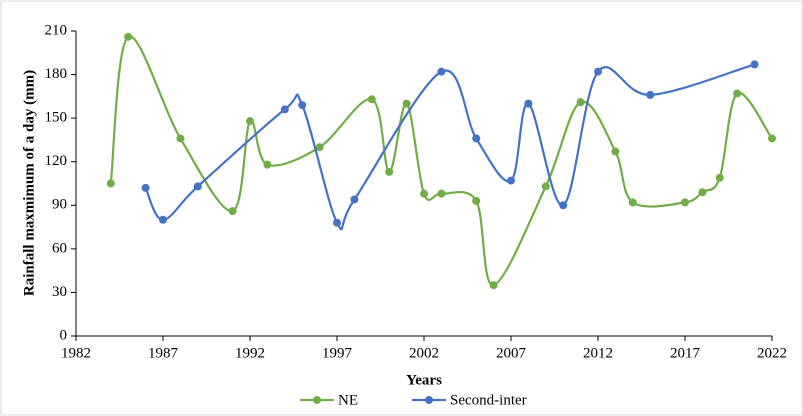  I want to click on x-tick-label: 2017, so click(685, 353).